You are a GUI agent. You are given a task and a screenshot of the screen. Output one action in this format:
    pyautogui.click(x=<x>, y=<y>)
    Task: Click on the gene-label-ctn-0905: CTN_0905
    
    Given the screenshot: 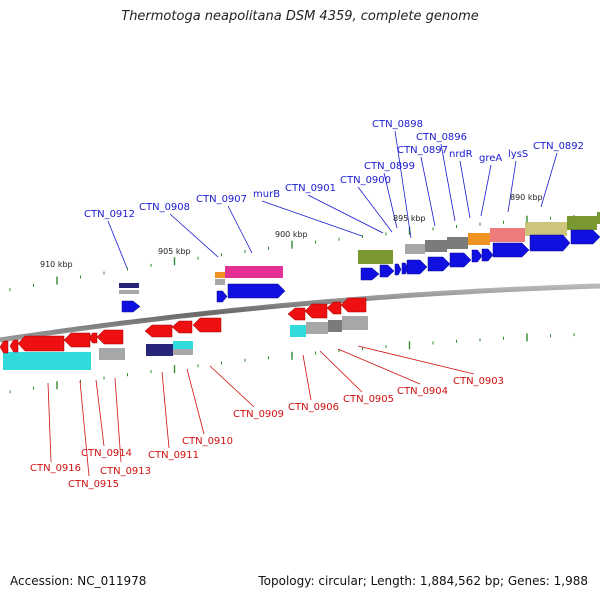 What is the action you would take?
    pyautogui.click(x=368, y=399)
    